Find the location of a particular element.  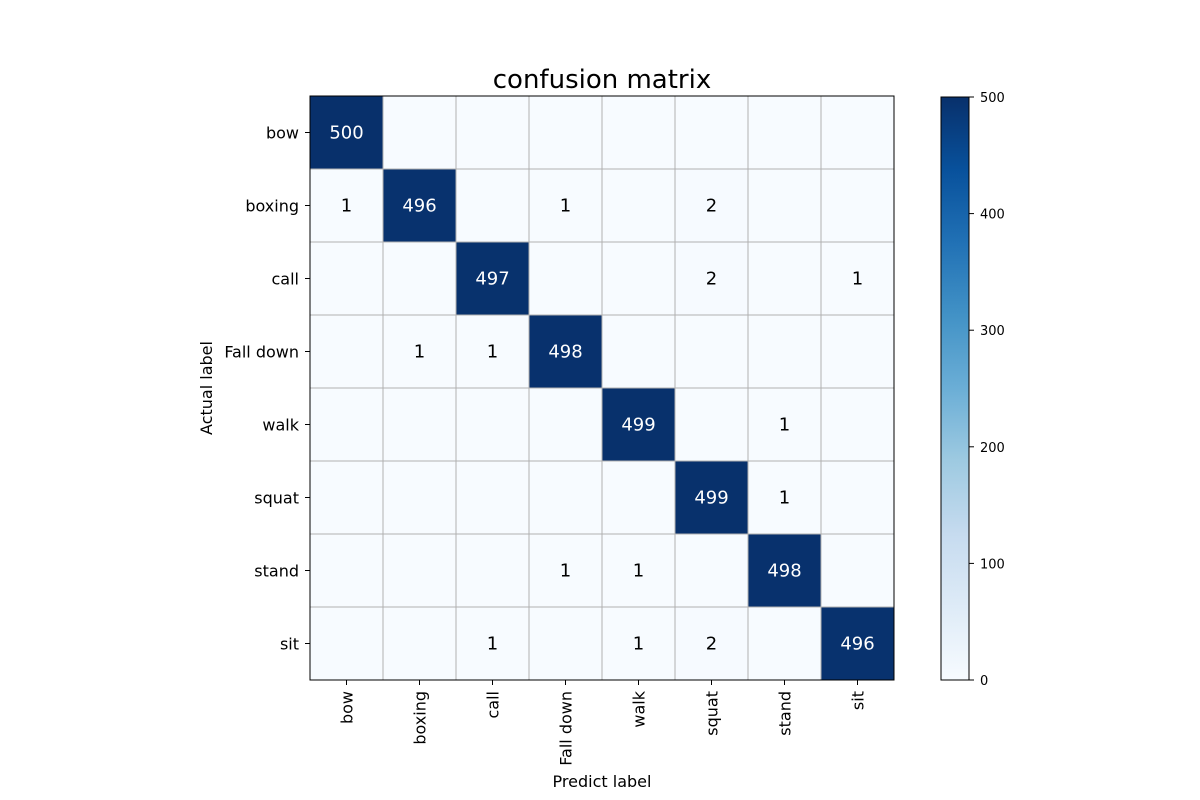

colorbar-tick-label: 200 is located at coordinates (992, 448).